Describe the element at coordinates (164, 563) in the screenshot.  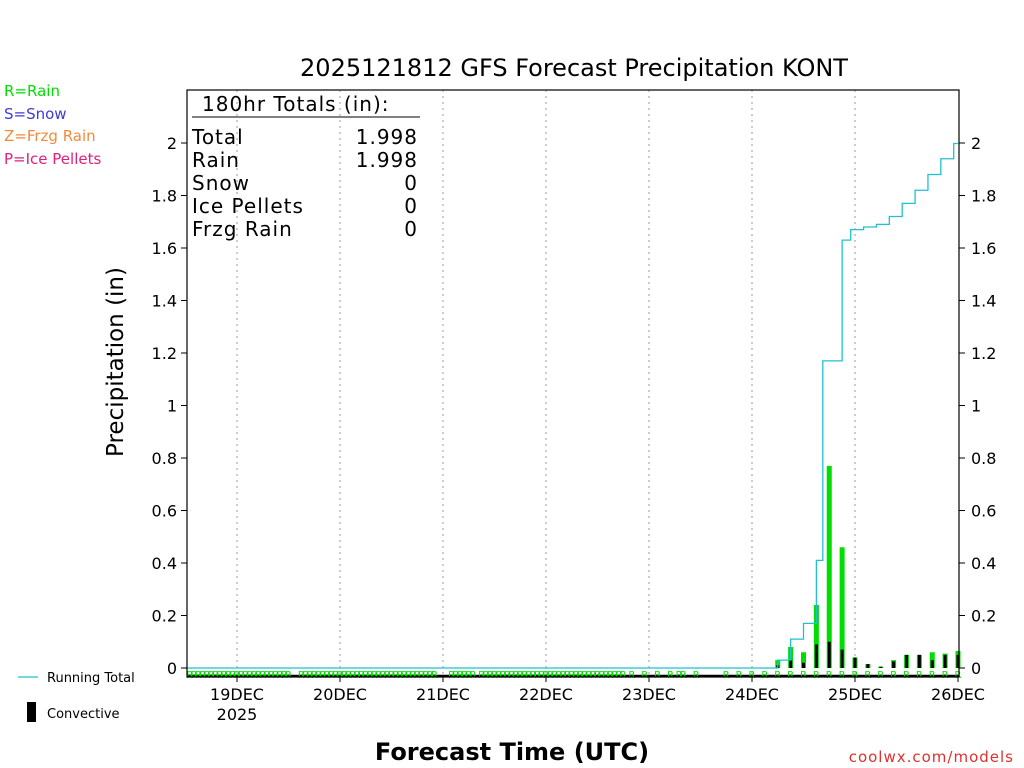
I see `y-tick-label-left: 0.4` at that location.